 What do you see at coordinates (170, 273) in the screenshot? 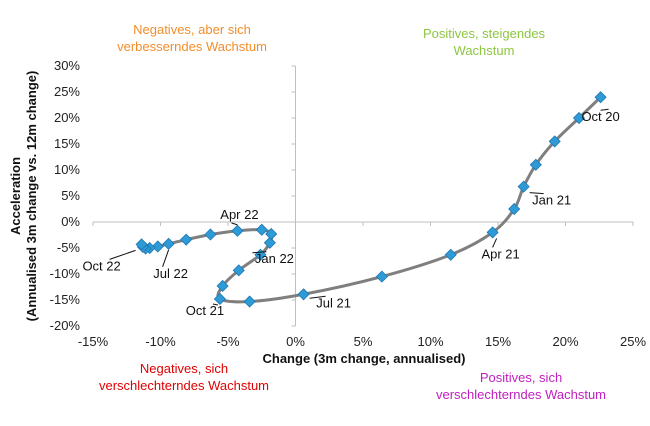
I see `point-label: Jul 22` at bounding box center [170, 273].